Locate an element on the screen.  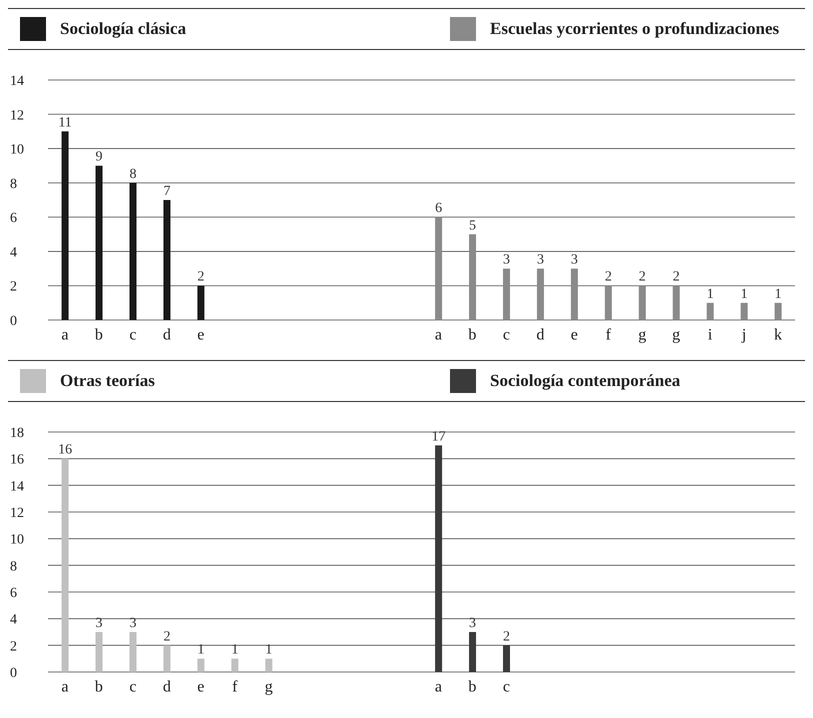
legend-label: Otras teorías is located at coordinates (107, 381).